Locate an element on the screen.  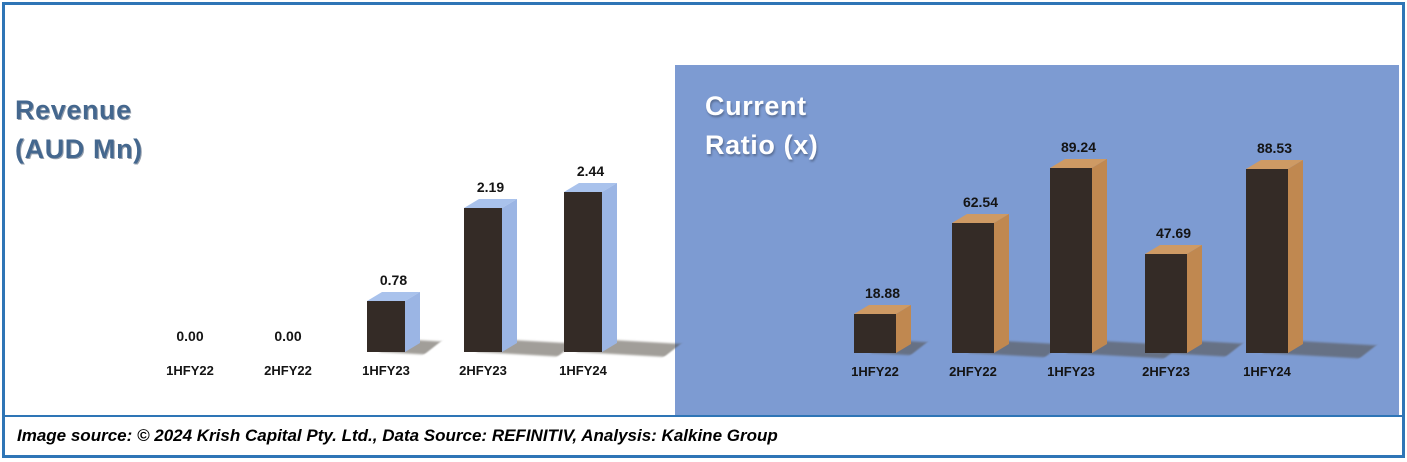
value-label: 89.24 is located at coordinates (1078, 147).